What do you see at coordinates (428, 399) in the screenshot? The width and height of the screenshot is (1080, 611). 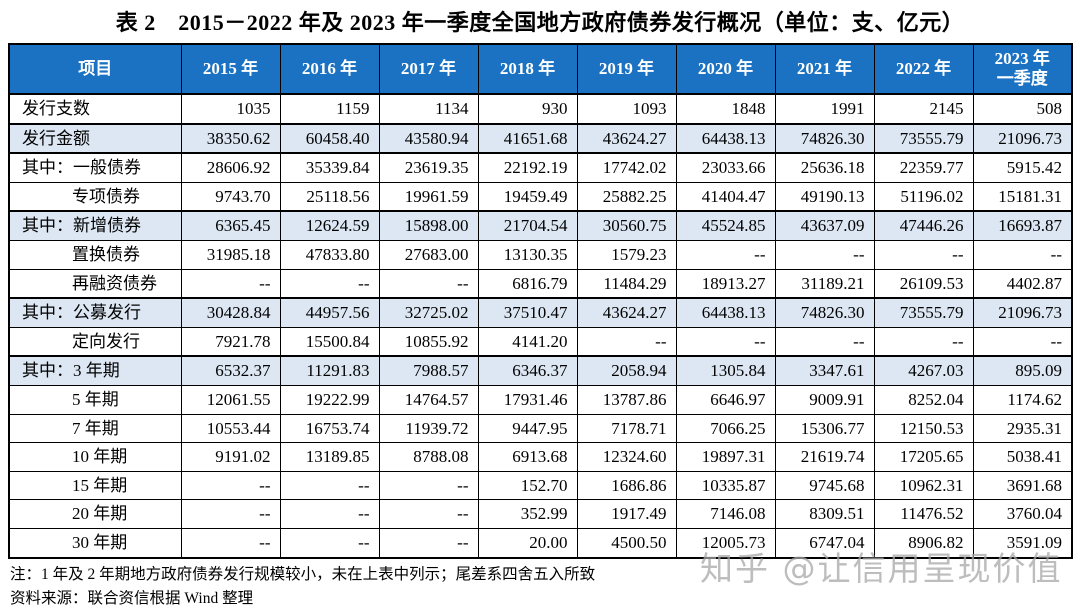 I see `cell-value: 14764.57` at bounding box center [428, 399].